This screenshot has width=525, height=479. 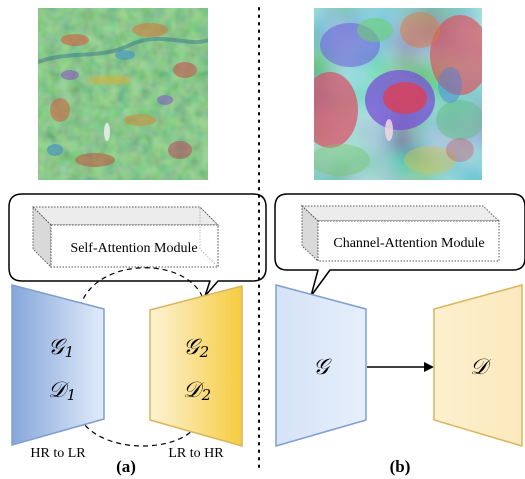 I want to click on self-attention-bubble: Self-Attention Module, so click(x=137, y=245).